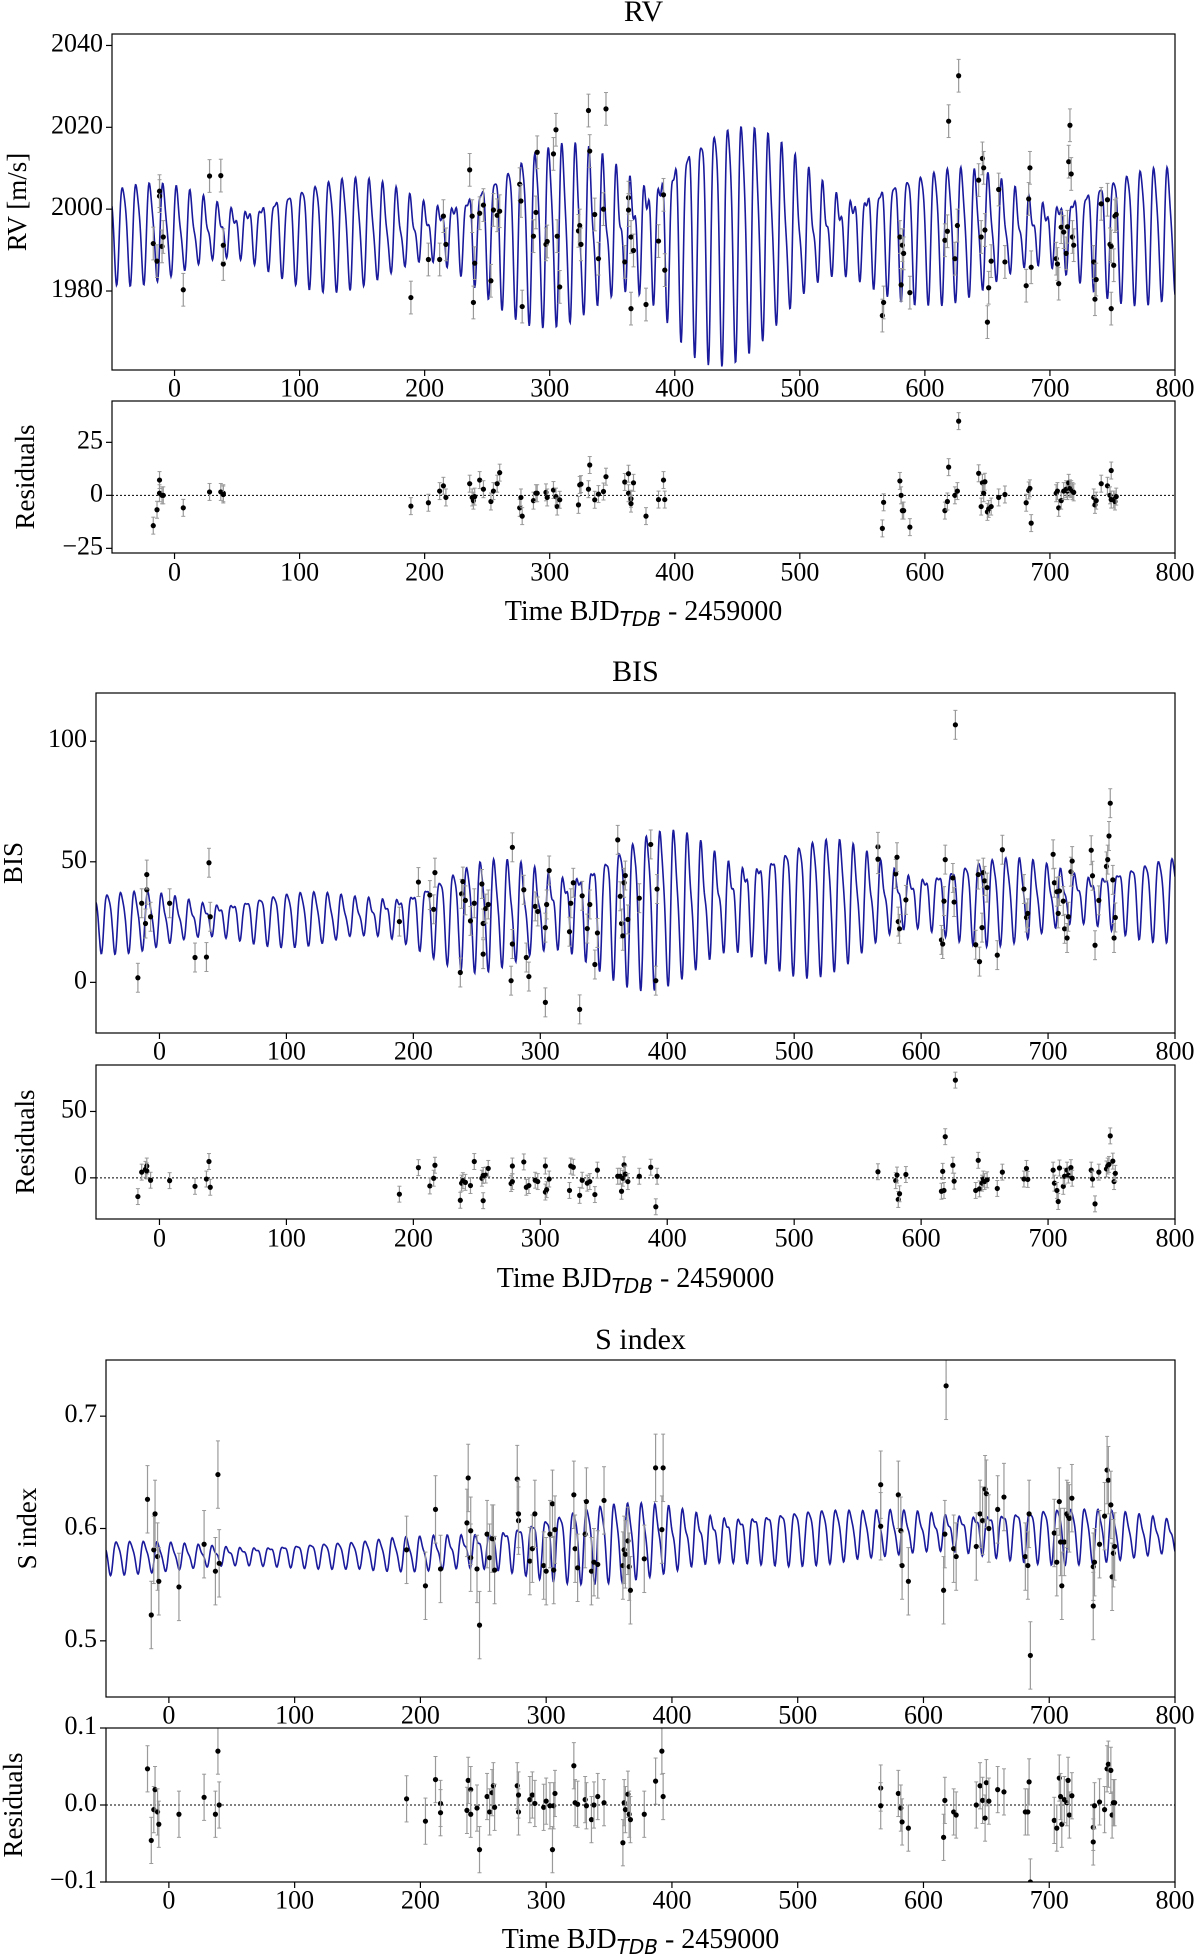 The width and height of the screenshot is (1200, 1957). What do you see at coordinates (644, 613) in the screenshot?
I see `x-axis-label: Time BJDTDB - 2459000` at bounding box center [644, 613].